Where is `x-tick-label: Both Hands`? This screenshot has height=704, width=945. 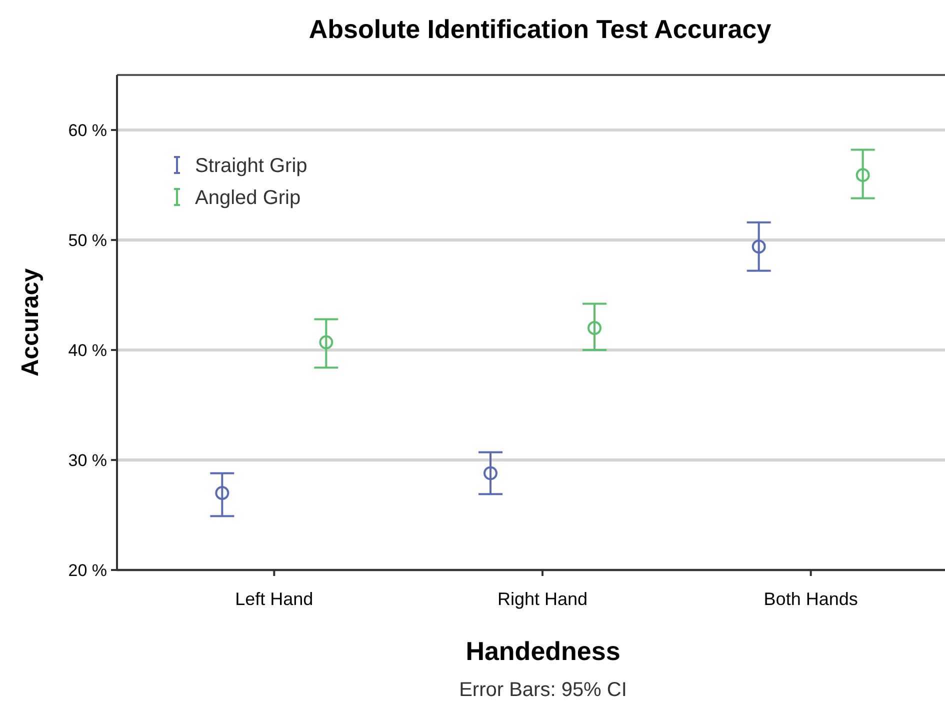 x-tick-label: Both Hands is located at coordinates (811, 599).